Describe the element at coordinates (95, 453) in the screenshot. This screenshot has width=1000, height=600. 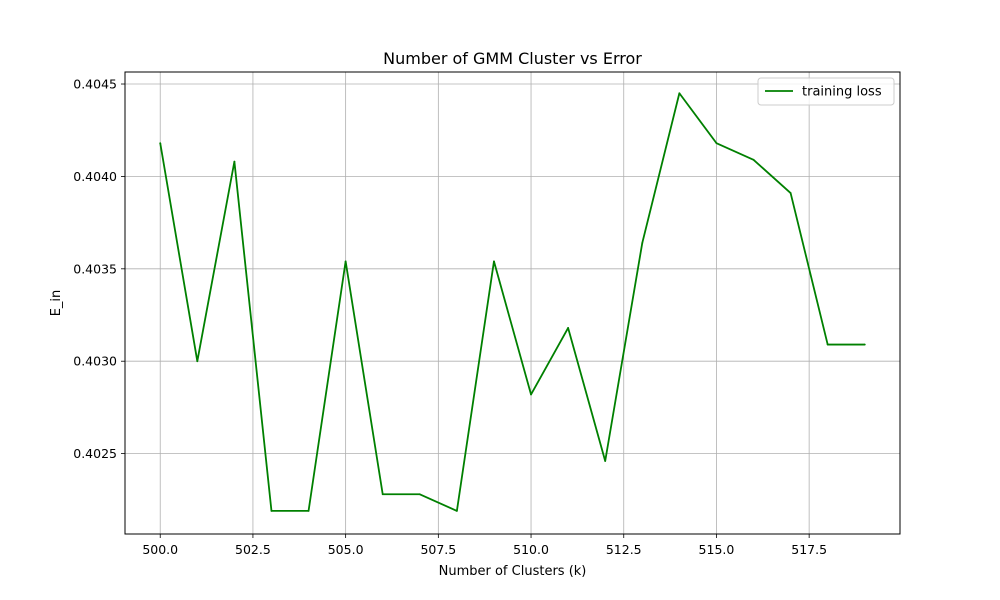
I see `y-tick-label: 0.4025` at that location.